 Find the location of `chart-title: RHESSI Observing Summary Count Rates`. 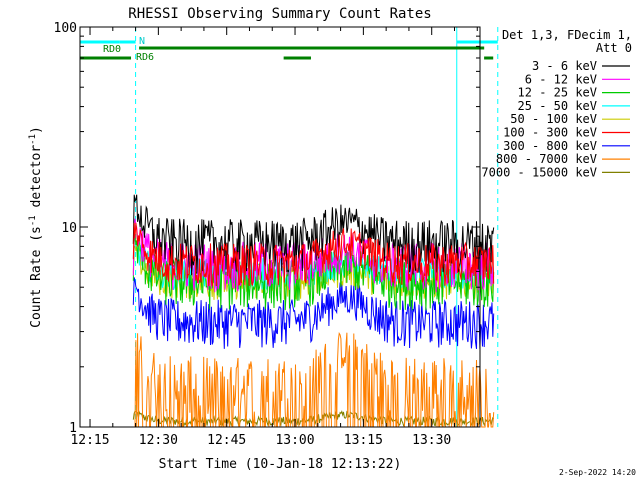

chart-title: RHESSI Observing Summary Count Rates is located at coordinates (279, 14).